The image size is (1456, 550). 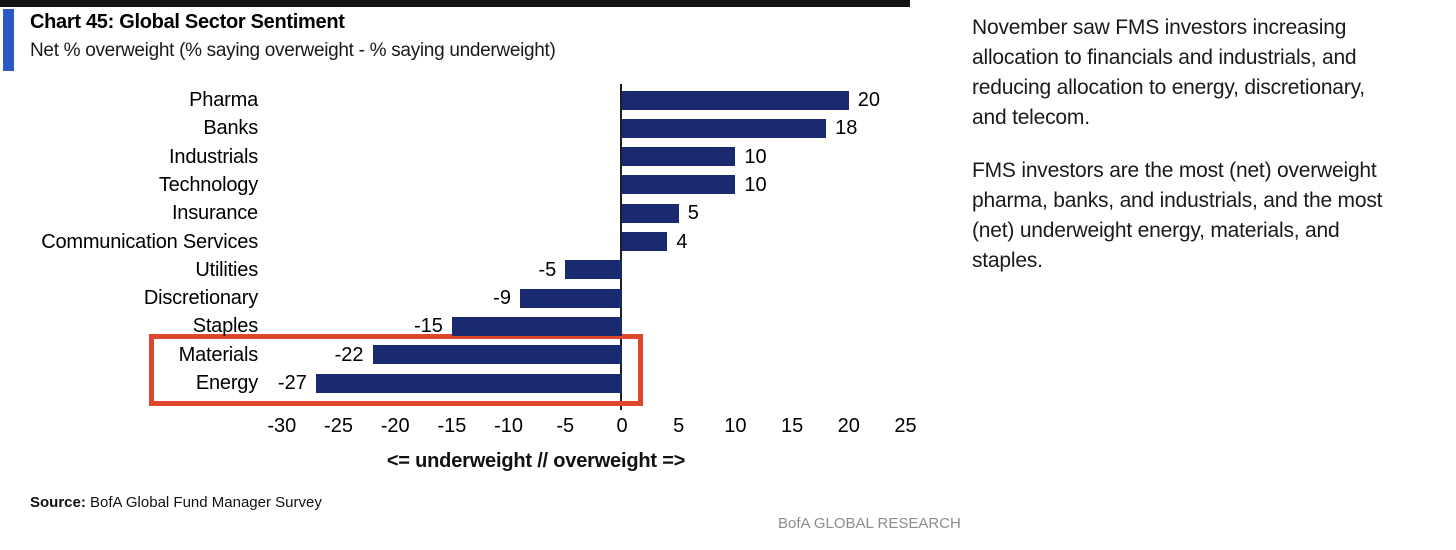 I want to click on x-tick-5: 5, so click(x=679, y=426).